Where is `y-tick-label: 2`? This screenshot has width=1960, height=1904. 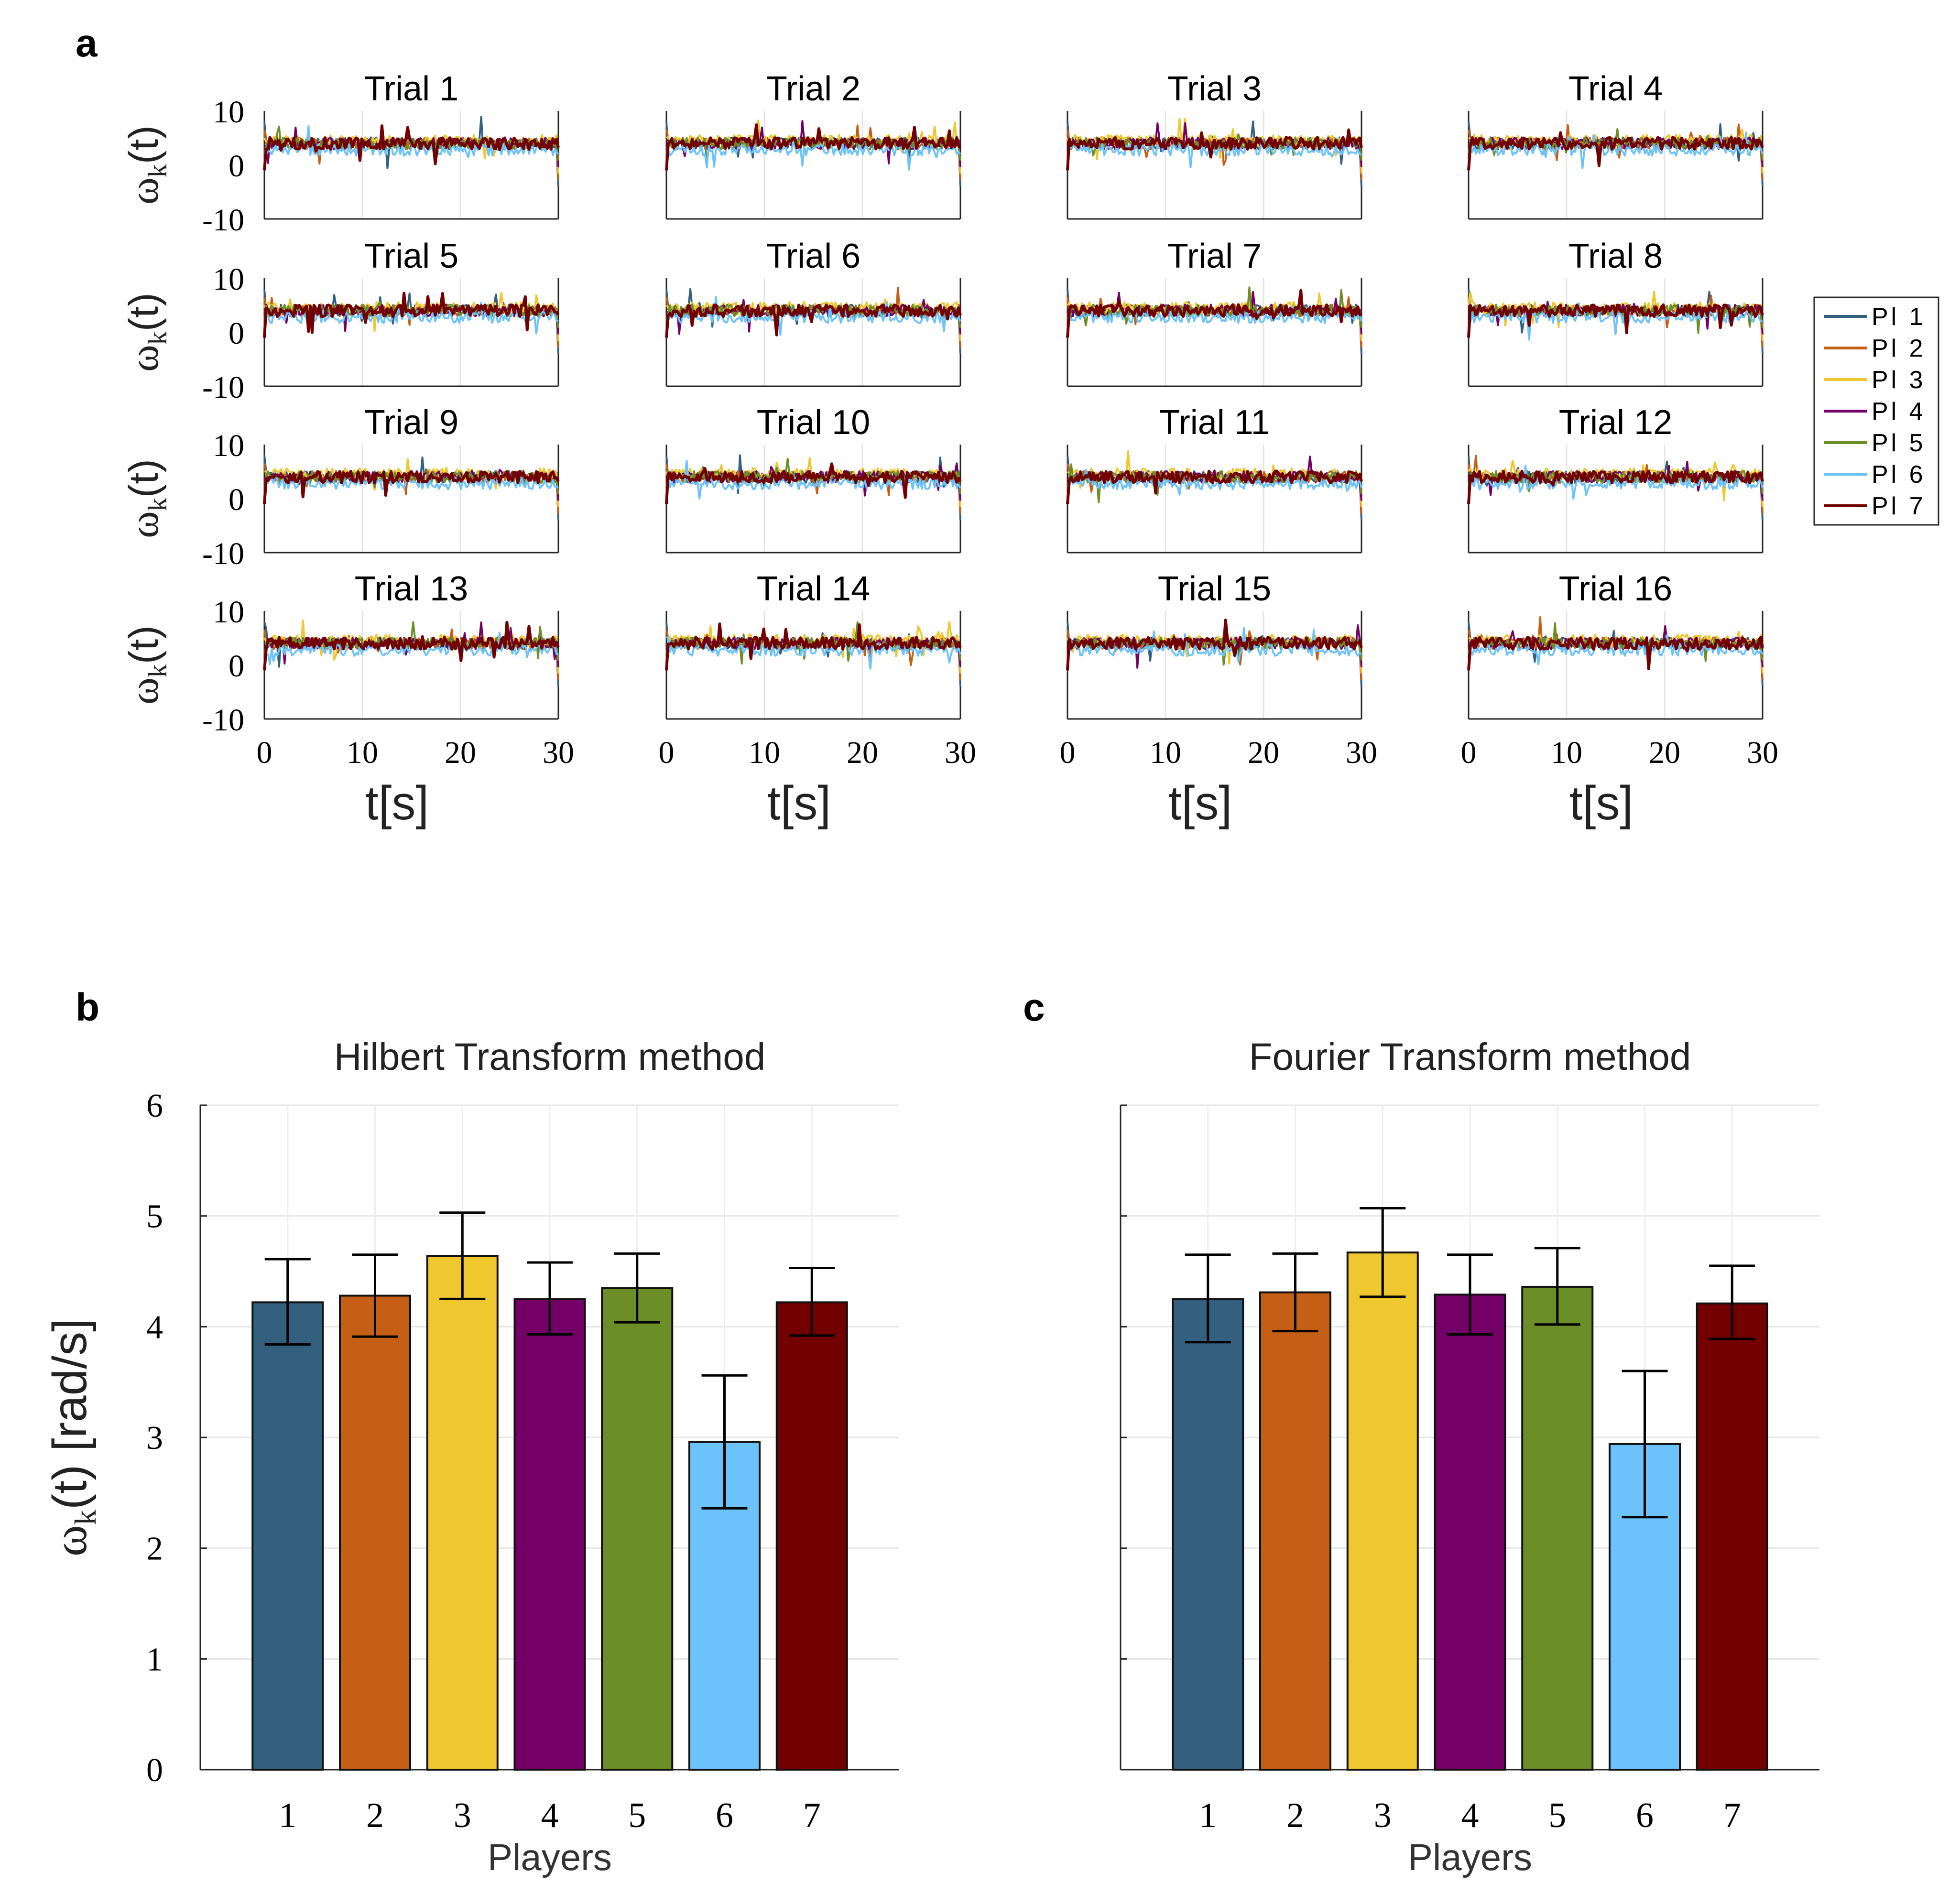 y-tick-label: 2 is located at coordinates (154, 1549).